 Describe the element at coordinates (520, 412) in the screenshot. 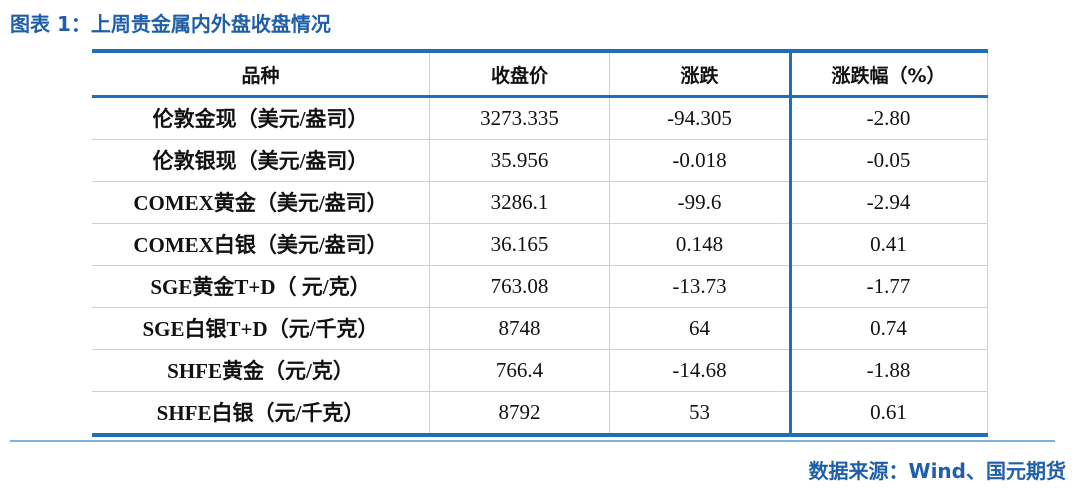

I see `table-cell: 8792` at that location.